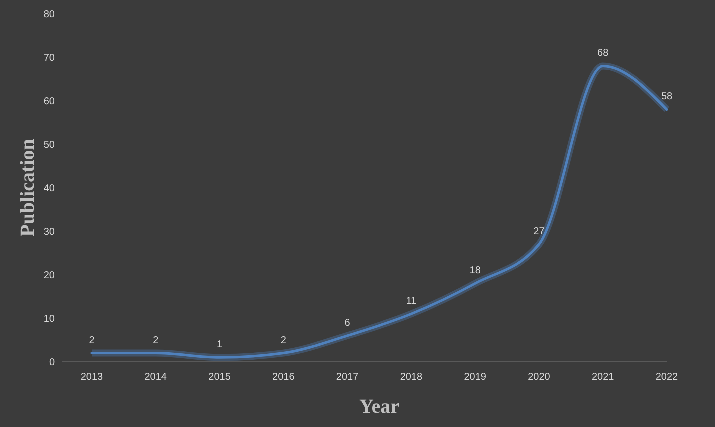 The image size is (715, 427). Describe the element at coordinates (540, 232) in the screenshot. I see `data-label: 27` at that location.